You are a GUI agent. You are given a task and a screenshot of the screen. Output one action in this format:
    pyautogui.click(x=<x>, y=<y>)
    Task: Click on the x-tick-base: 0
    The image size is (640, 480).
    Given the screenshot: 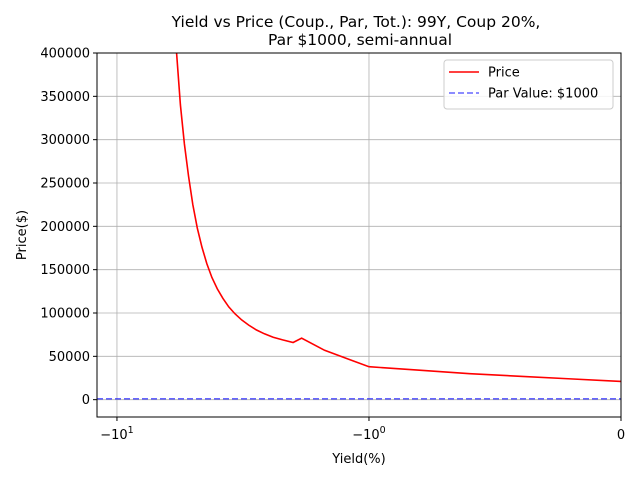 What is the action you would take?
    pyautogui.click(x=621, y=435)
    